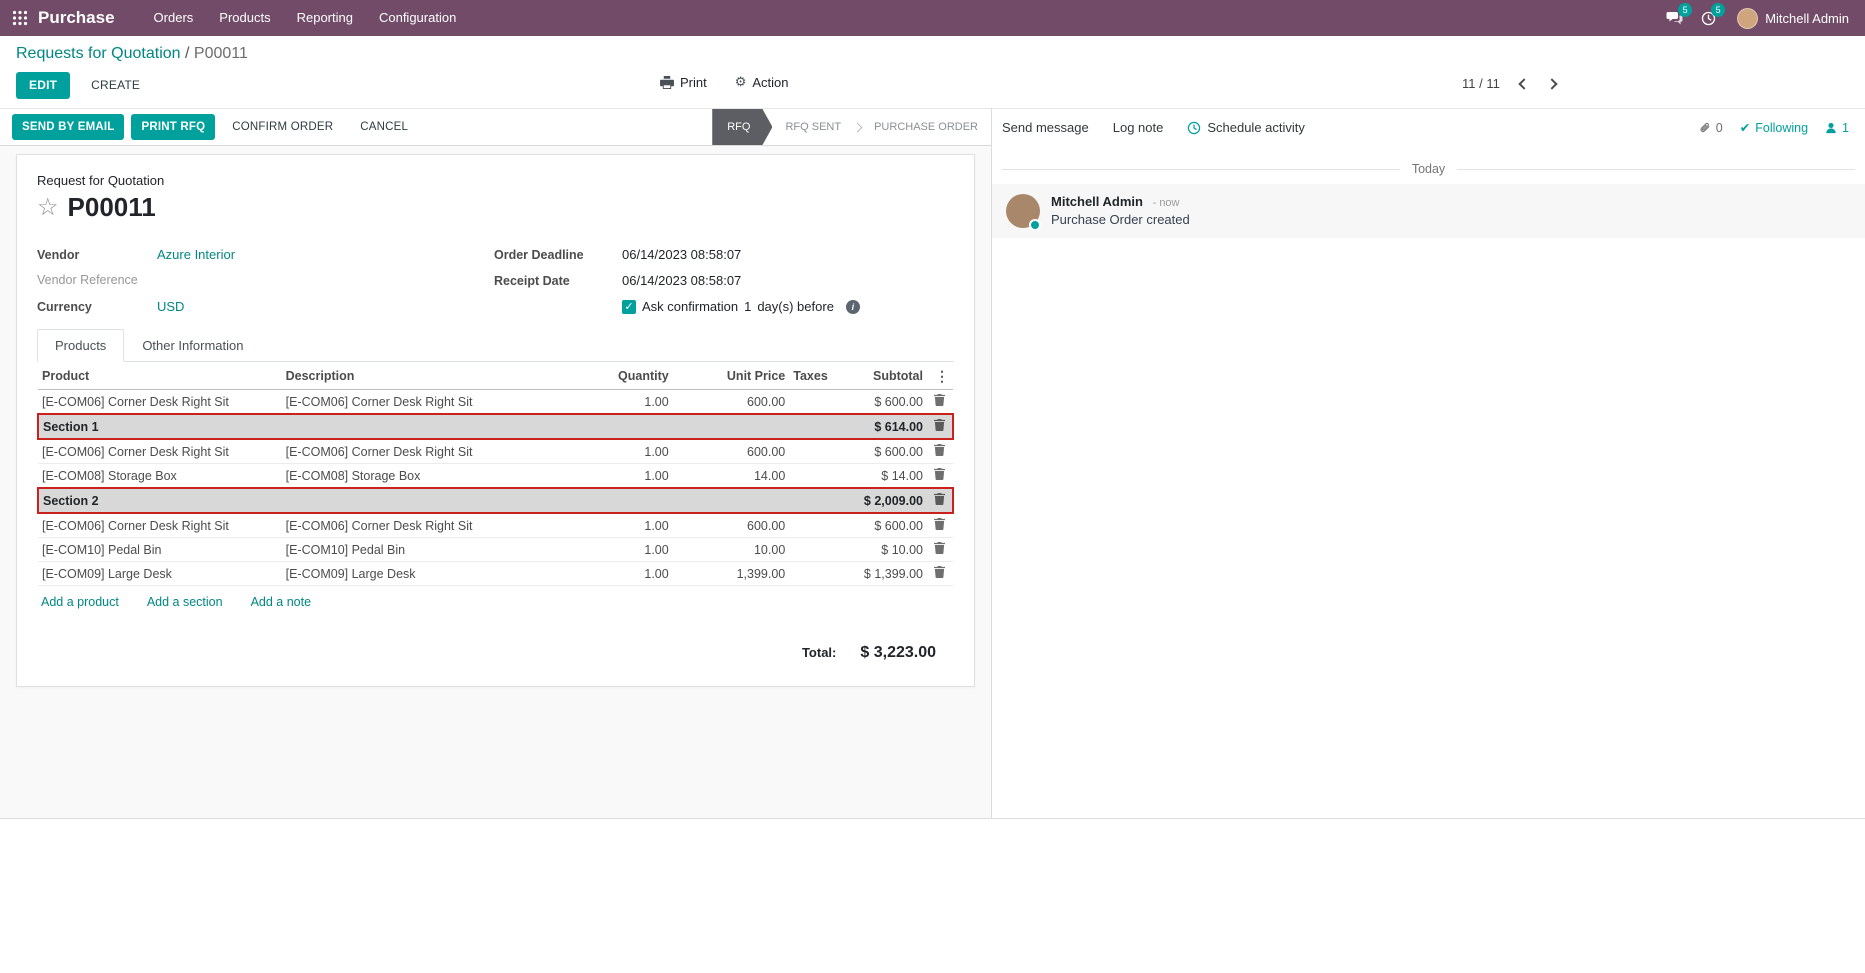 The width and height of the screenshot is (1865, 973). Describe the element at coordinates (196, 254) in the screenshot. I see `vendor-value: Azure Interior` at that location.